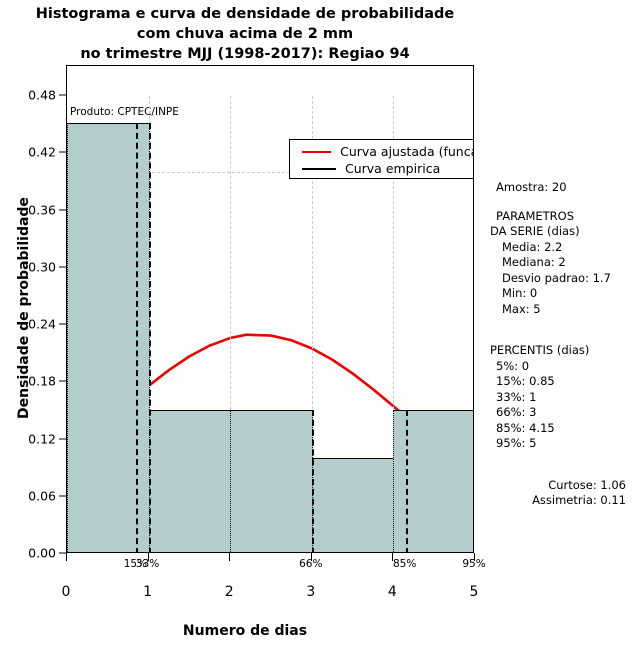 This screenshot has height=660, width=640. What do you see at coordinates (148, 592) in the screenshot?
I see `x-axis-tick-label: 1` at bounding box center [148, 592].